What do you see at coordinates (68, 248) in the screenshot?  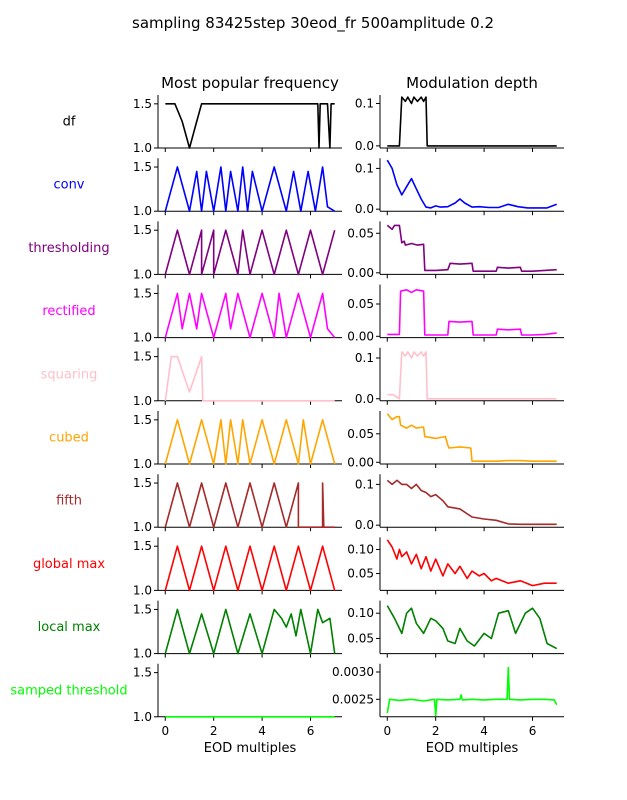 I see `row-label-2: thresholding` at bounding box center [68, 248].